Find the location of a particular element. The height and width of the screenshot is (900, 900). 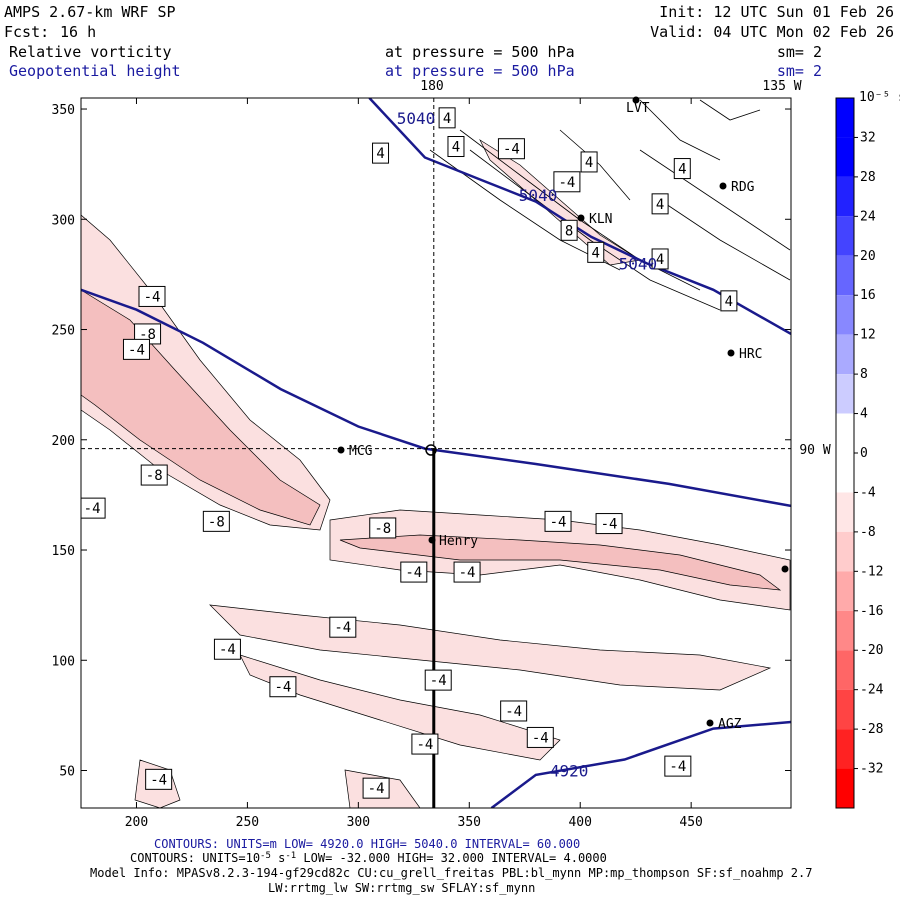

vort-label-24: -4 is located at coordinates (227, 649).